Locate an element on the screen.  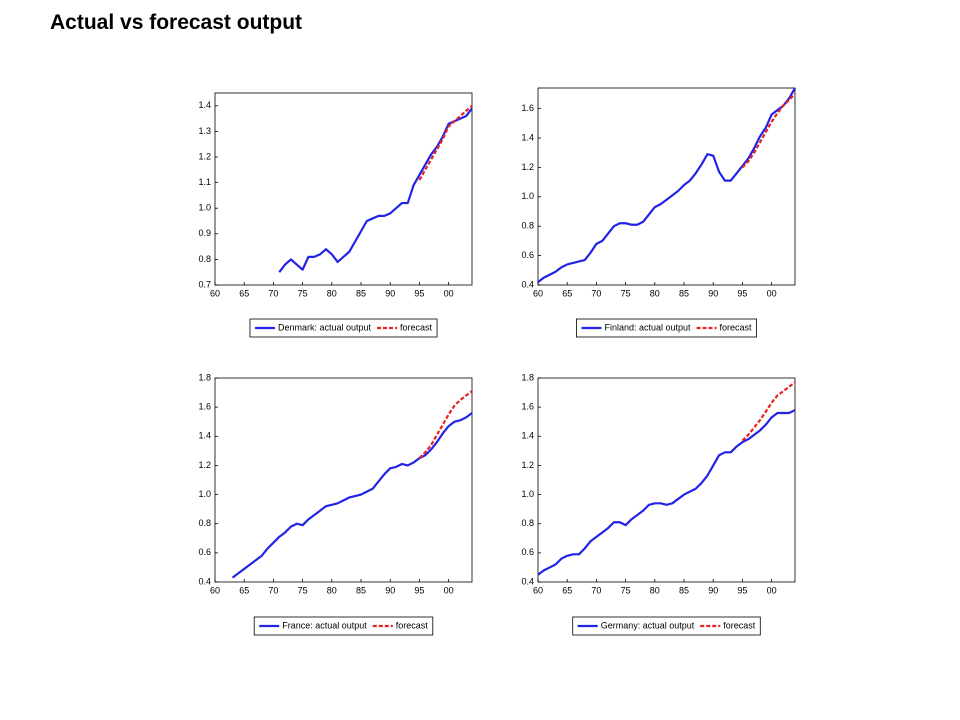
legend-label: France: actual output is located at coordinates (324, 625).